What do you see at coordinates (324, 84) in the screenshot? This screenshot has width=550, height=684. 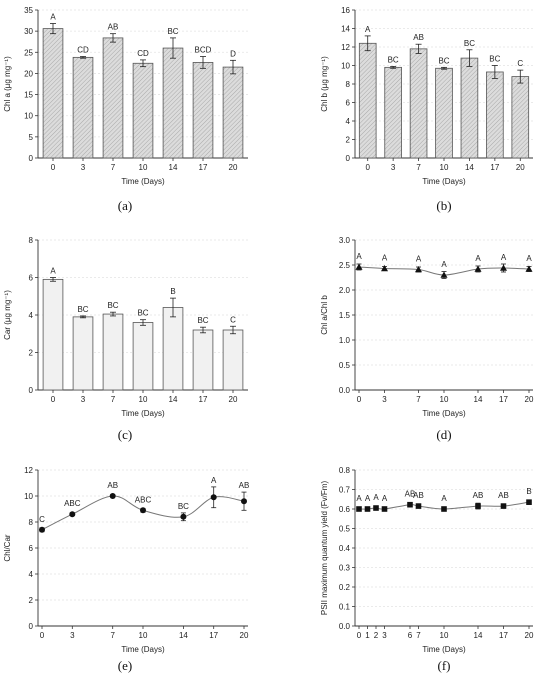 I see `y-axis-title: Chl b (µg mg⁻¹)` at bounding box center [324, 84].